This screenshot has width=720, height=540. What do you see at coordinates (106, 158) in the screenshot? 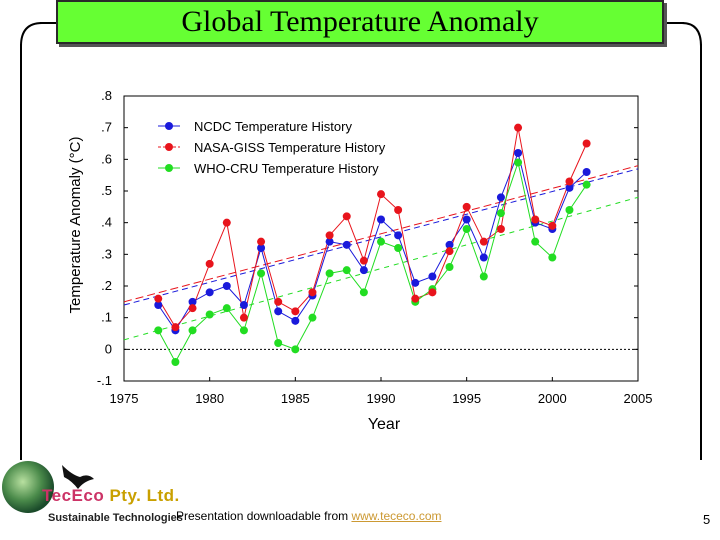
I see `y-tick-label: .6` at bounding box center [106, 158].